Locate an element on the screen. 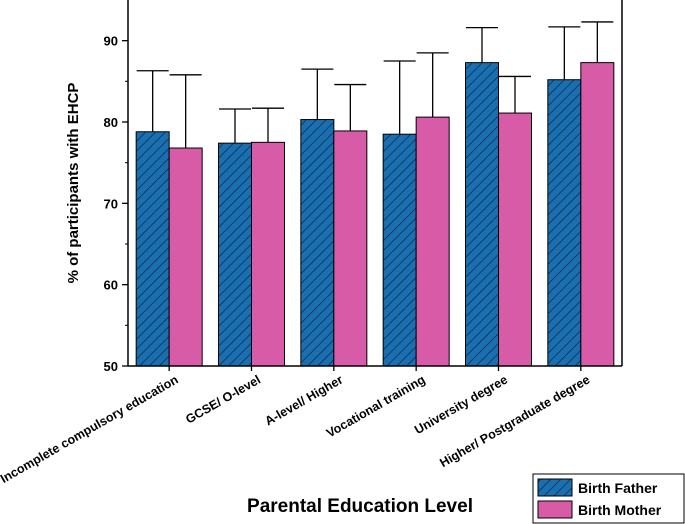  legend-swatch-birth-mother is located at coordinates (555, 509).